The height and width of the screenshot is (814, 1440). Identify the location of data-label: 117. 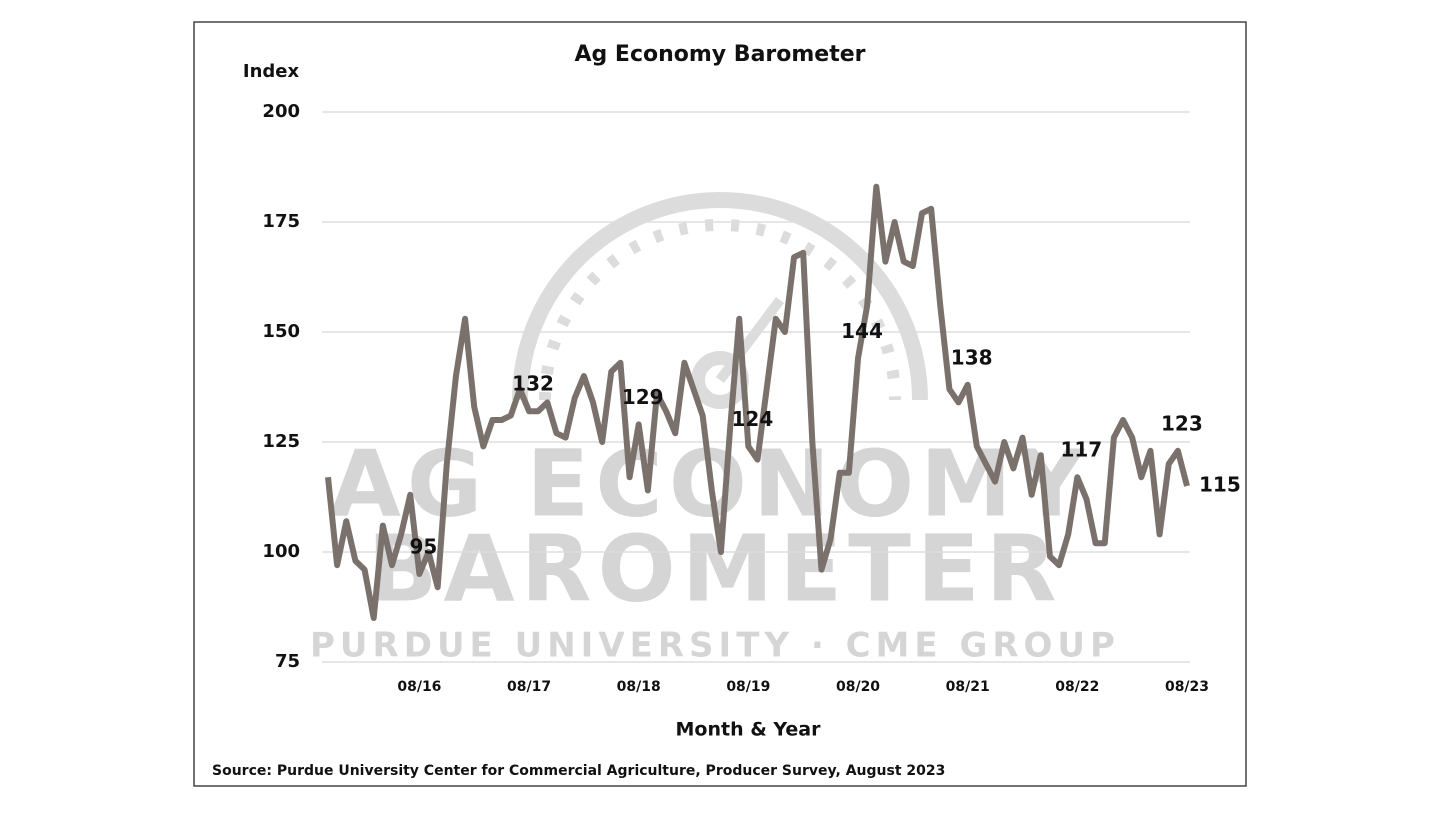
(1081, 450).